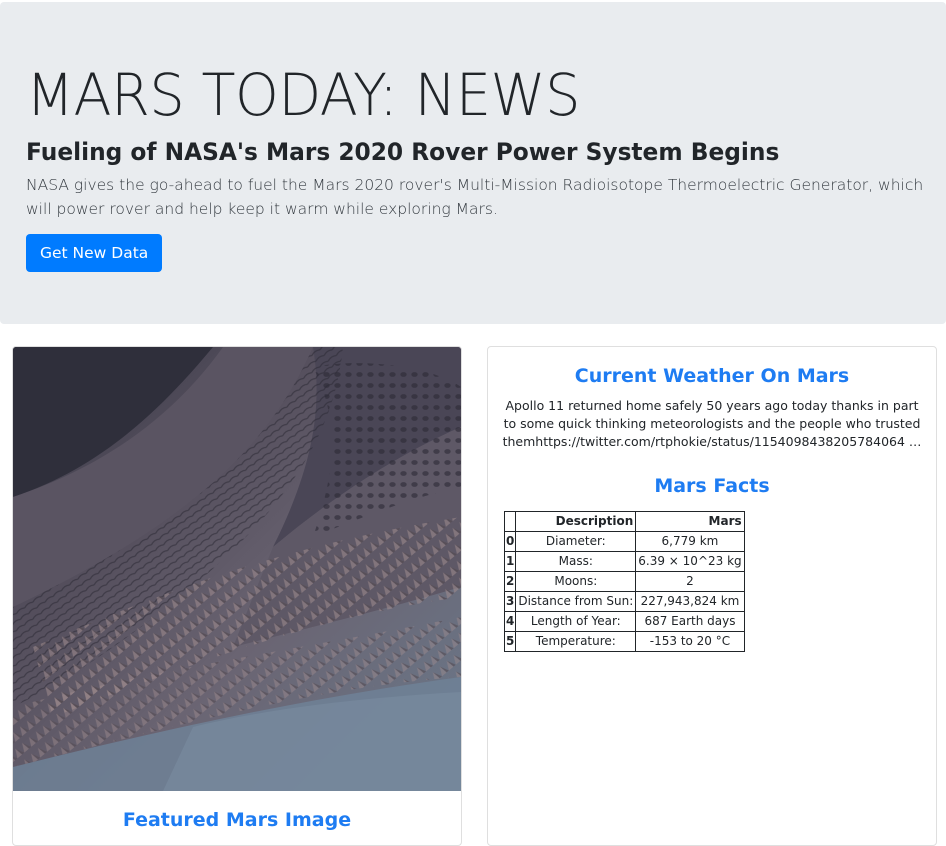 This screenshot has width=946, height=846. What do you see at coordinates (576, 601) in the screenshot?
I see `row-description: Distance from Sun:` at bounding box center [576, 601].